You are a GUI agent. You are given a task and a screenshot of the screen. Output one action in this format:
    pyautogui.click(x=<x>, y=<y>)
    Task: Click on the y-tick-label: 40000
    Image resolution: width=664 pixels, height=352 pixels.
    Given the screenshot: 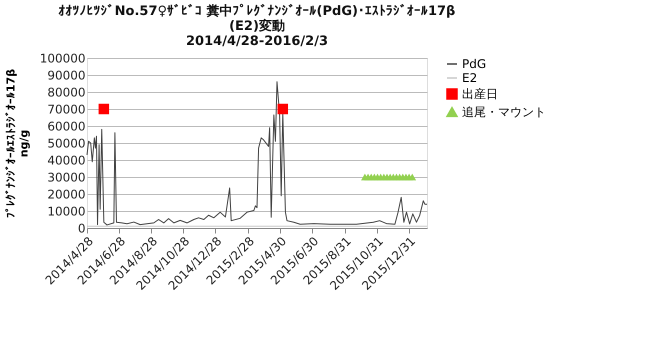 What is the action you would take?
    pyautogui.click(x=66, y=161)
    